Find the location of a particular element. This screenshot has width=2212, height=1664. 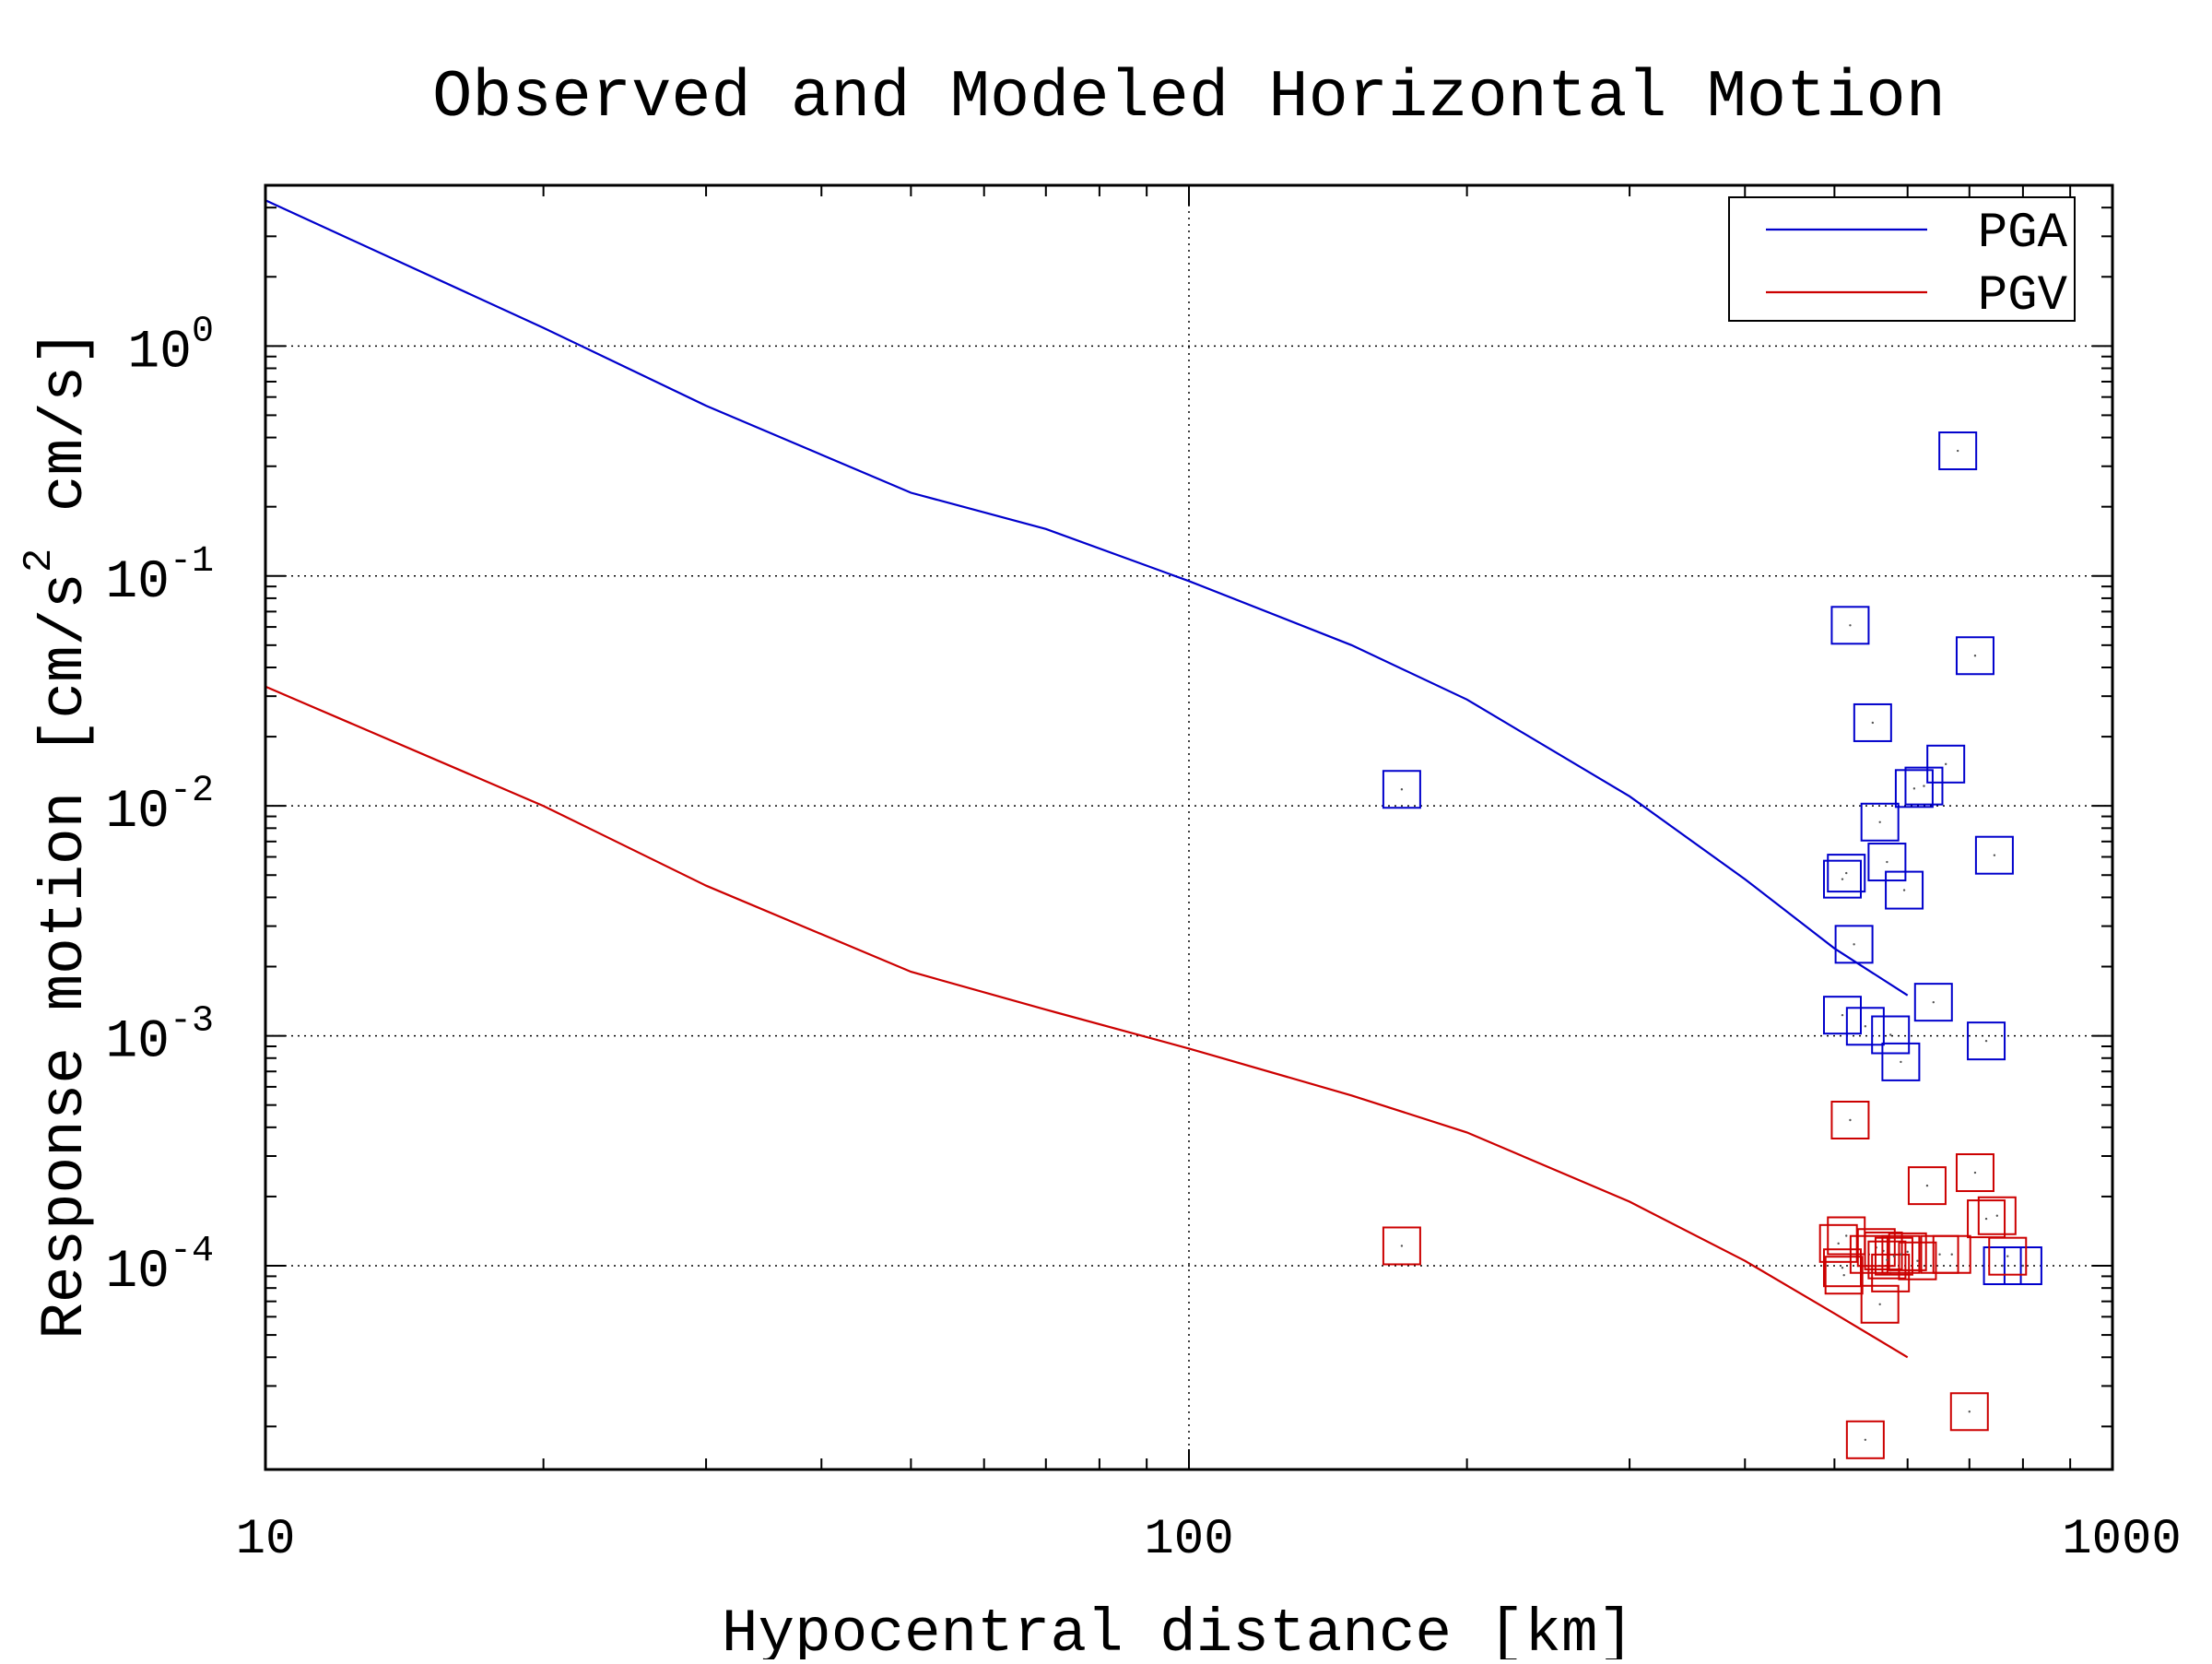

chart-title: Observed and Modeled Horizontal Motion is located at coordinates (1189, 98).